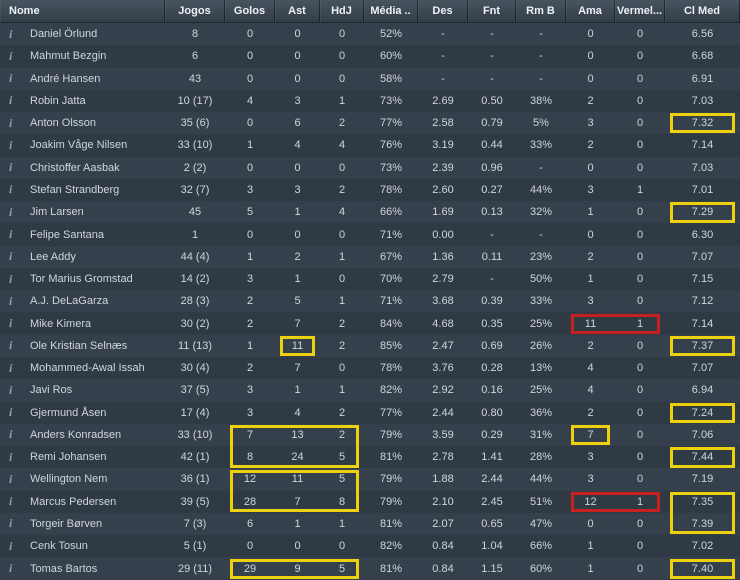 The image size is (740, 580). I want to click on column-header-ama: Ama, so click(590, 11).